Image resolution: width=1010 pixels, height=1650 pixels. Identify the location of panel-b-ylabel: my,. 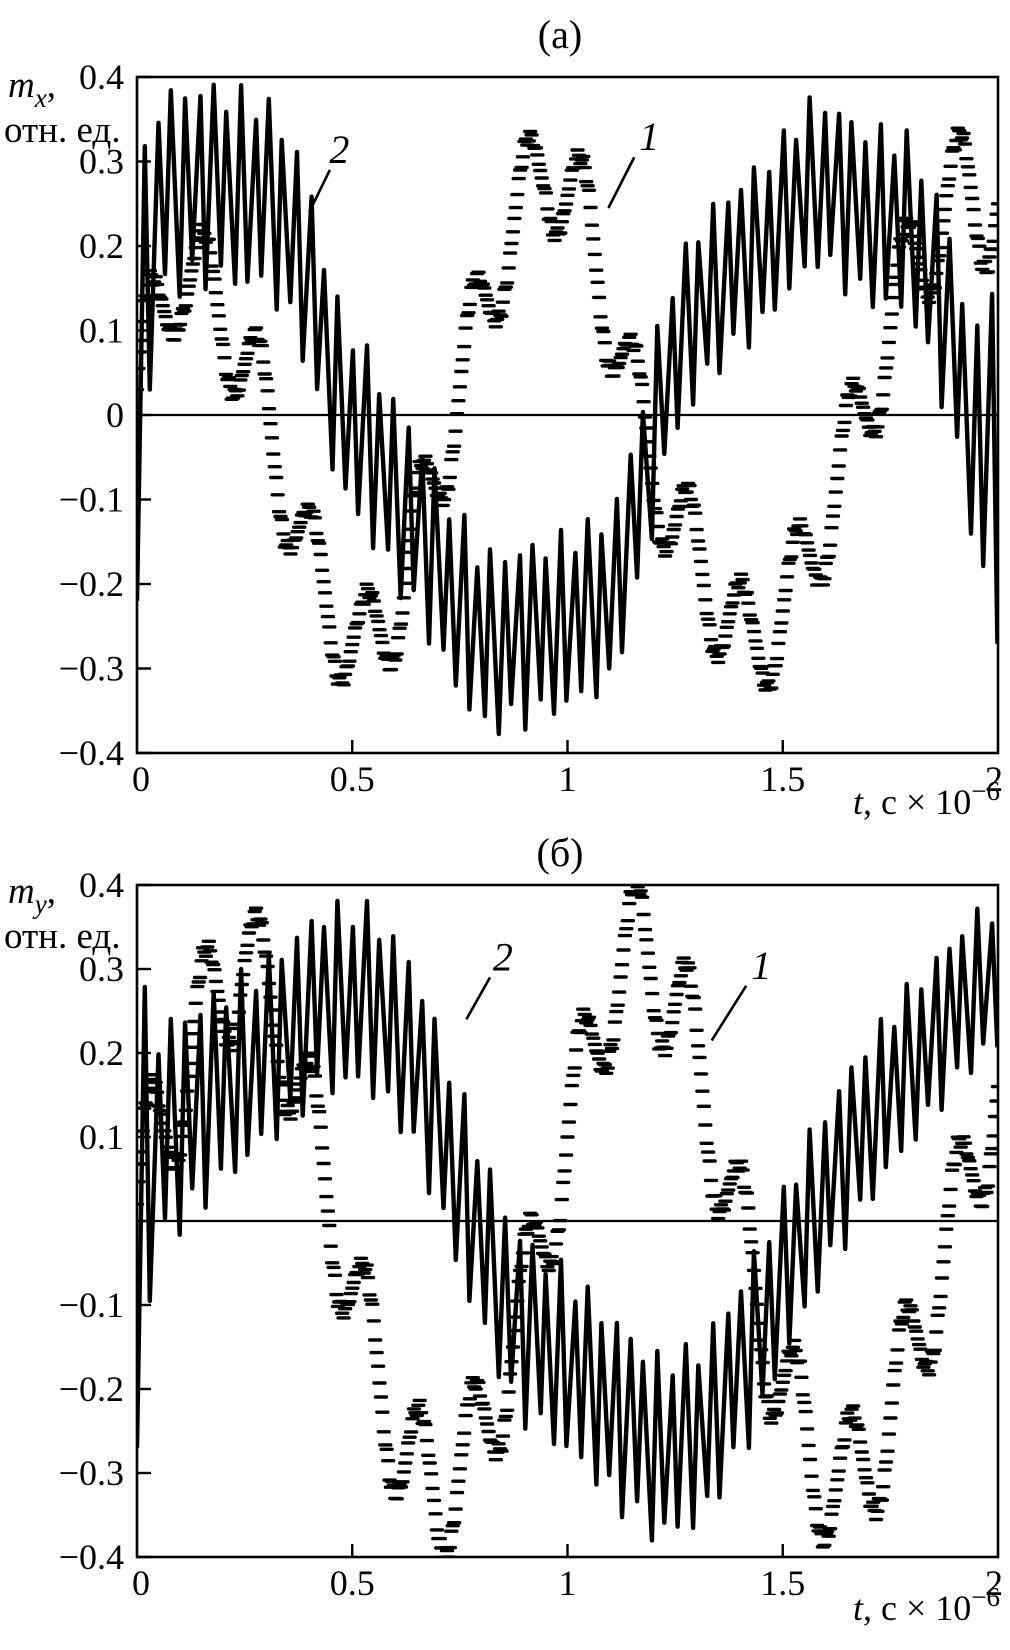
(32, 895).